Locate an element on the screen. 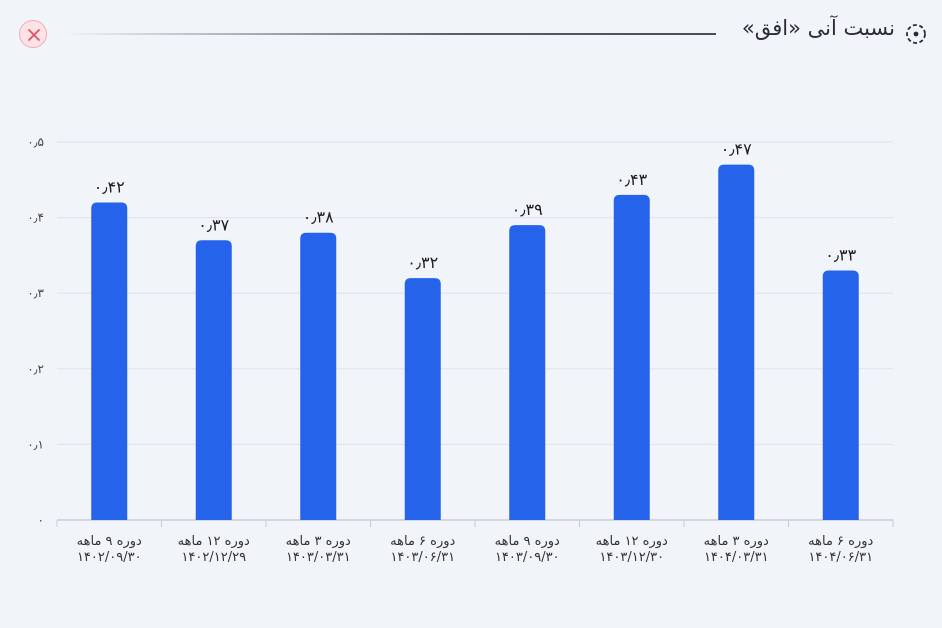 The image size is (942, 628). data-label: ۰٫۳۲ is located at coordinates (422, 262).